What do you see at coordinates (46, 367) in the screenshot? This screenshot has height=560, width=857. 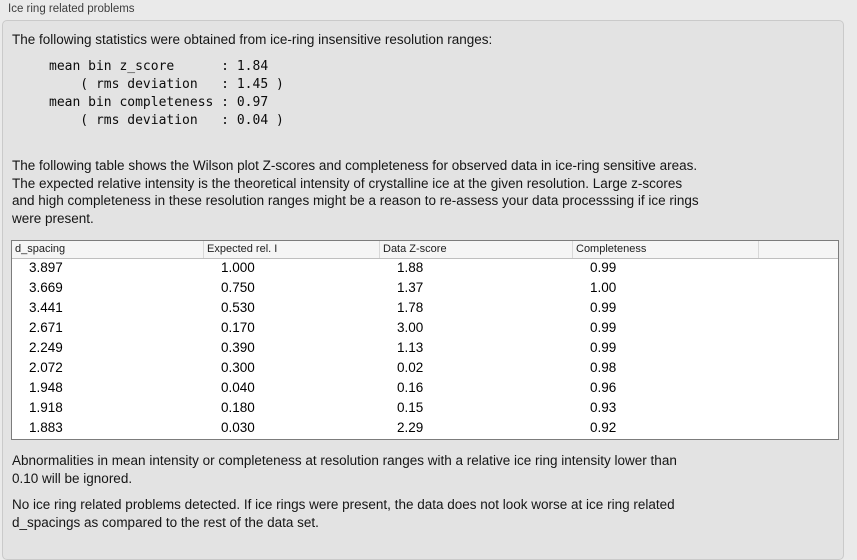 I see `cell-d-spacing: 2.072` at bounding box center [46, 367].